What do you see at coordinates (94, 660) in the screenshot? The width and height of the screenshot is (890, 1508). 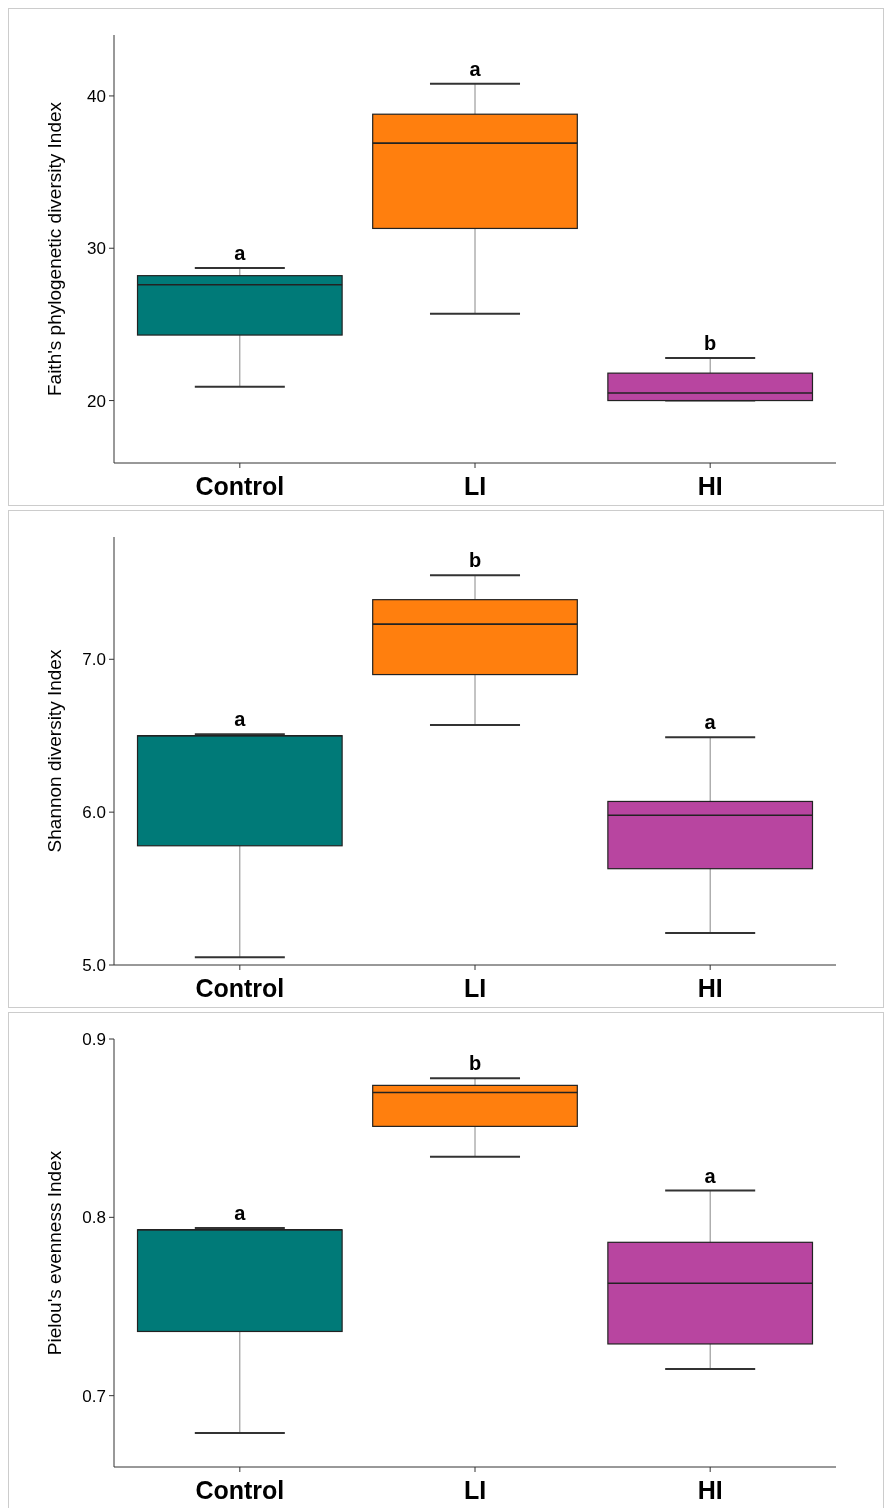 I see `y-tick-label: 7.0` at bounding box center [94, 660].